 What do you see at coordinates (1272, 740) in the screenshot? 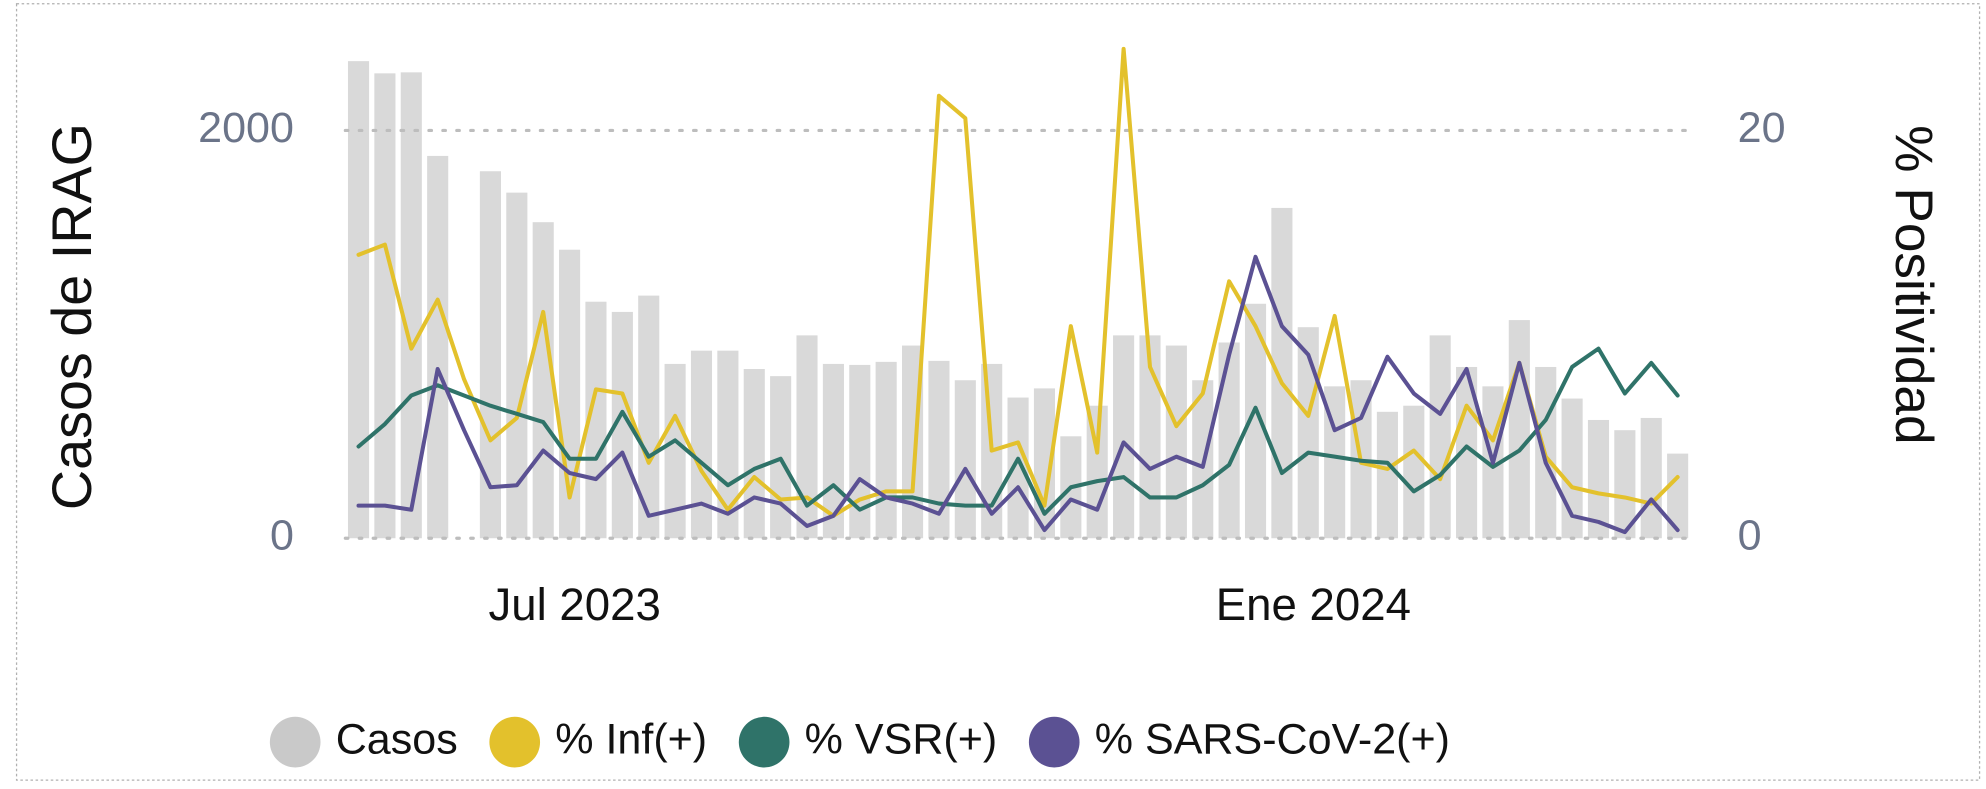
I see `legend-label: % SARS-CoV-2(+)` at bounding box center [1272, 740].